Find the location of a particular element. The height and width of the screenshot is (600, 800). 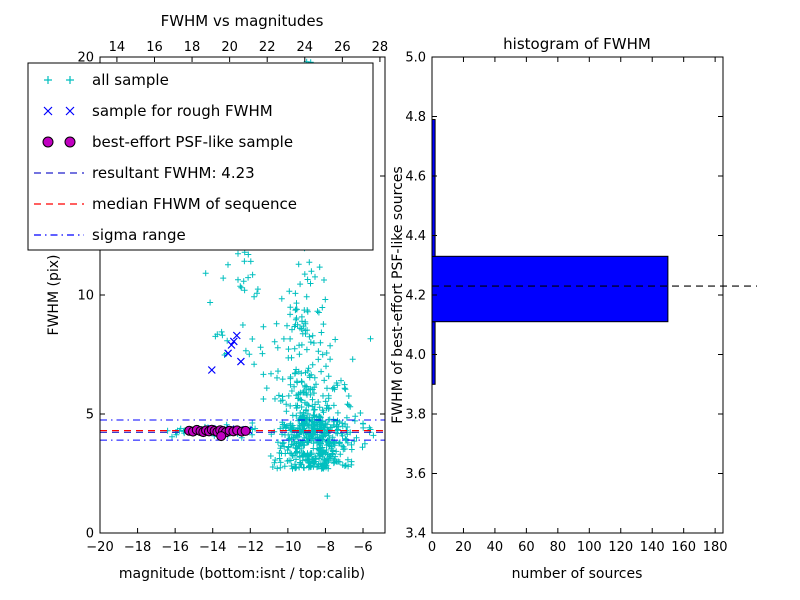

y-tick-label: 5.0 is located at coordinates (415, 58).